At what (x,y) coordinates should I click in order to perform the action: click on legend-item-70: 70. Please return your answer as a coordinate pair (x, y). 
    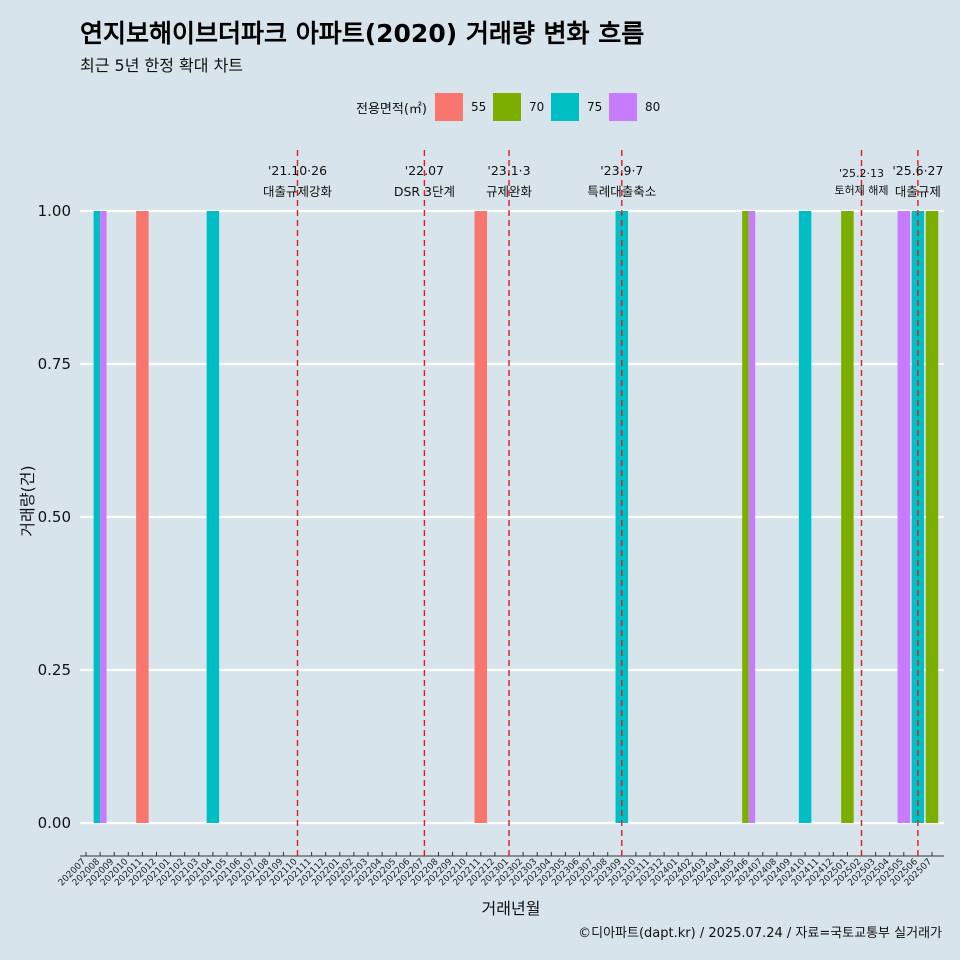
    Looking at the image, I should click on (518, 107).